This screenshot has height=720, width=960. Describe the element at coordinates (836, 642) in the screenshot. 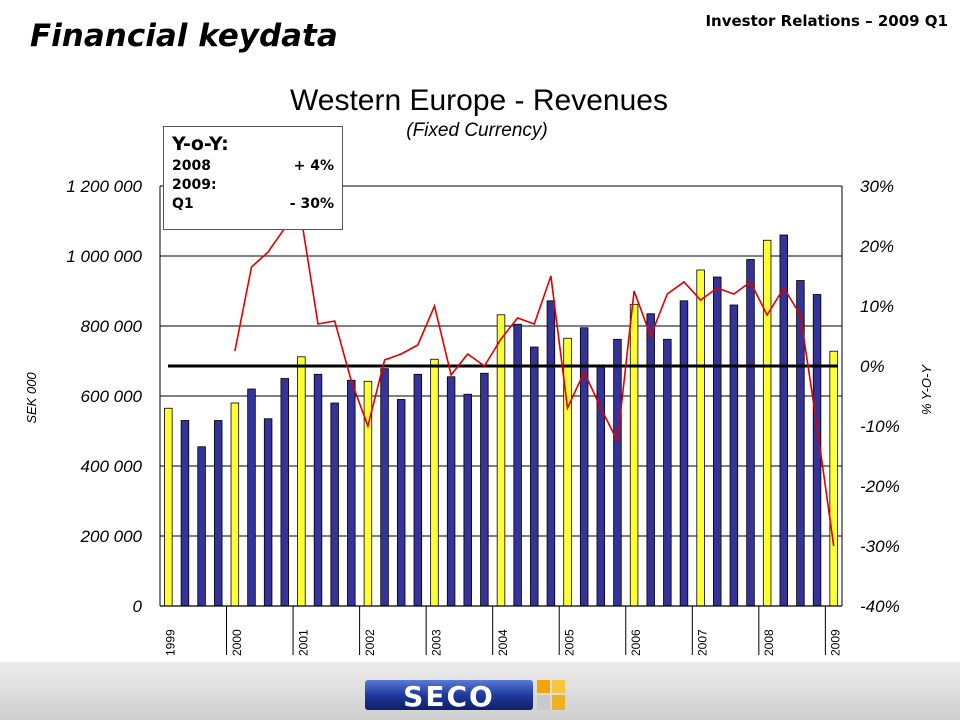

I see `x-tick-label: 2009` at that location.